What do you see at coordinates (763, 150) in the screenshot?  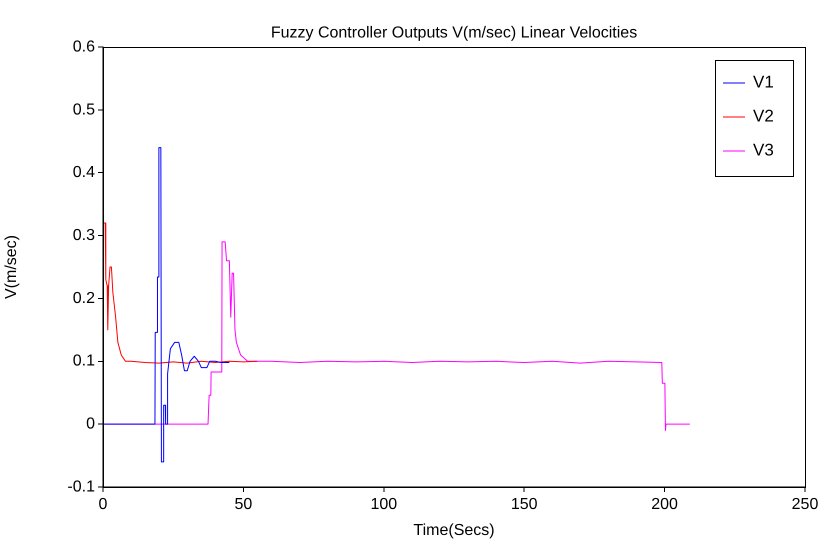 I see `legend-label: V3` at bounding box center [763, 150].